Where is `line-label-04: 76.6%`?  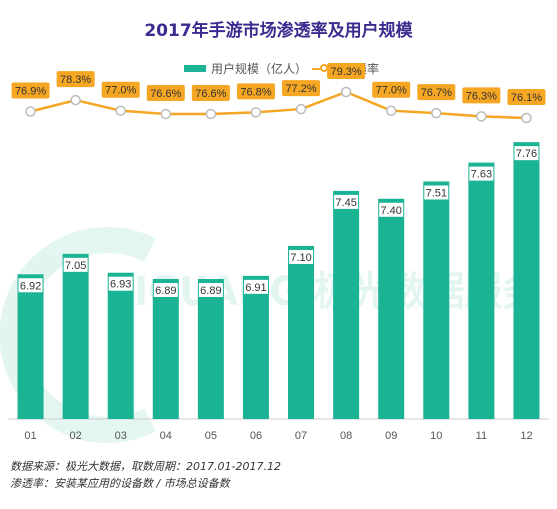
line-label-04: 76.6% is located at coordinates (165, 94).